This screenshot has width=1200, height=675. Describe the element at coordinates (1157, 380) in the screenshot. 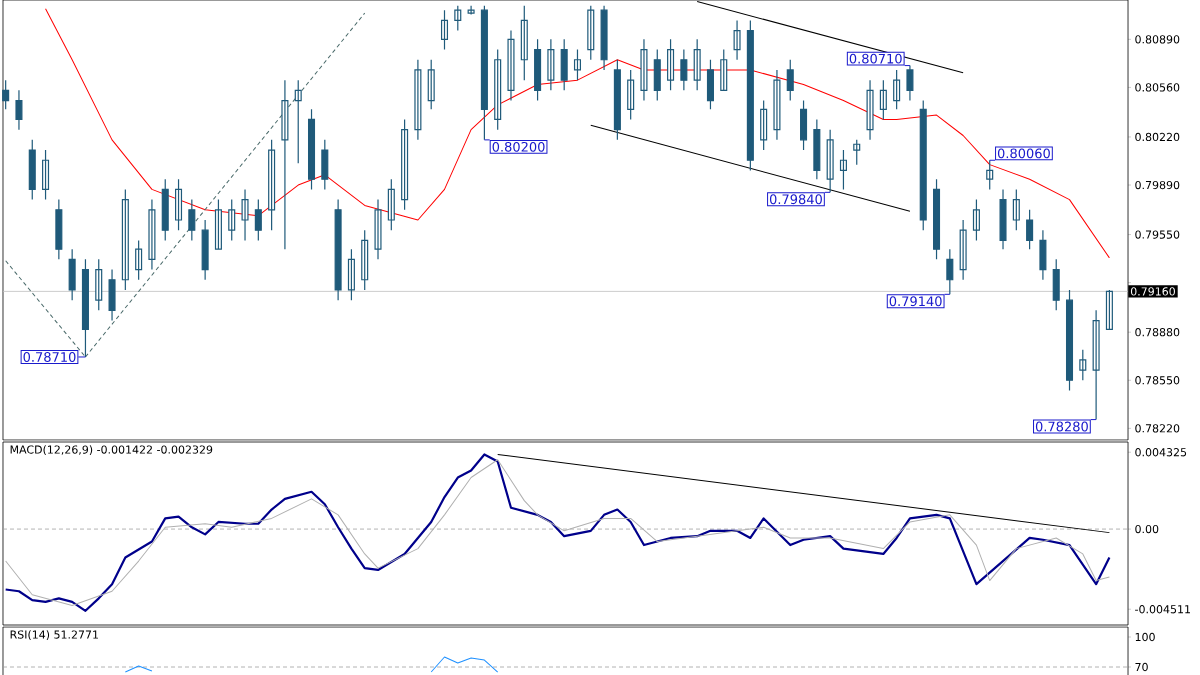

I see `y-tick-label: 0.78550` at that location.